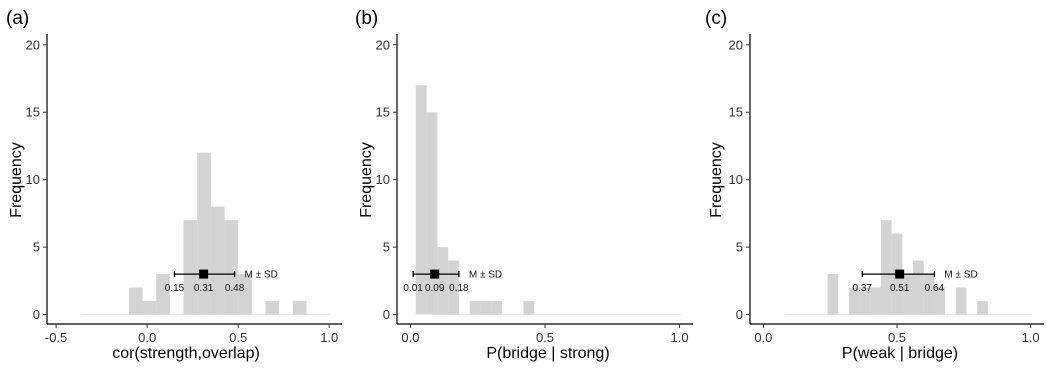 The height and width of the screenshot is (370, 1047). What do you see at coordinates (33, 112) in the screenshot?
I see `panel-a-y-tick-label: 15` at bounding box center [33, 112].